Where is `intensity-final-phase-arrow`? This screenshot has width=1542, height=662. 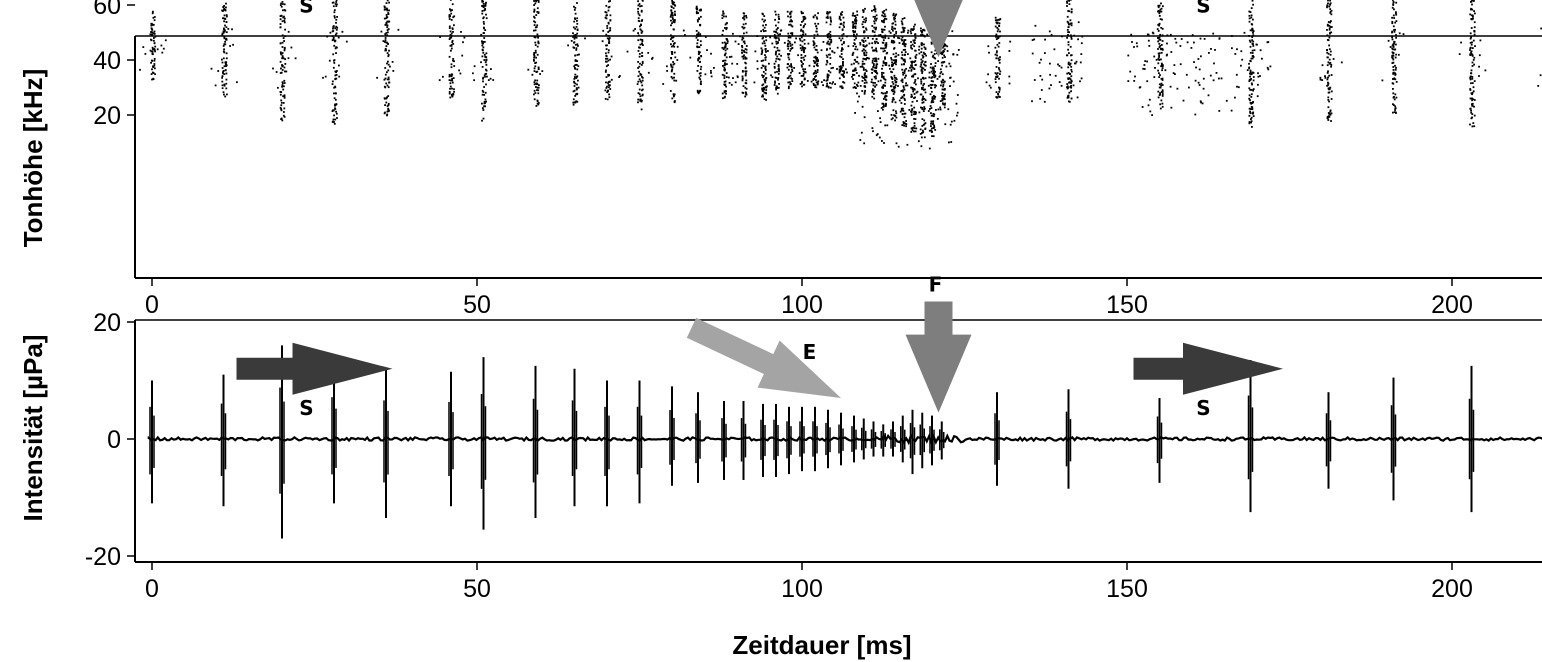
intensity-final-phase-arrow is located at coordinates (938, 357).